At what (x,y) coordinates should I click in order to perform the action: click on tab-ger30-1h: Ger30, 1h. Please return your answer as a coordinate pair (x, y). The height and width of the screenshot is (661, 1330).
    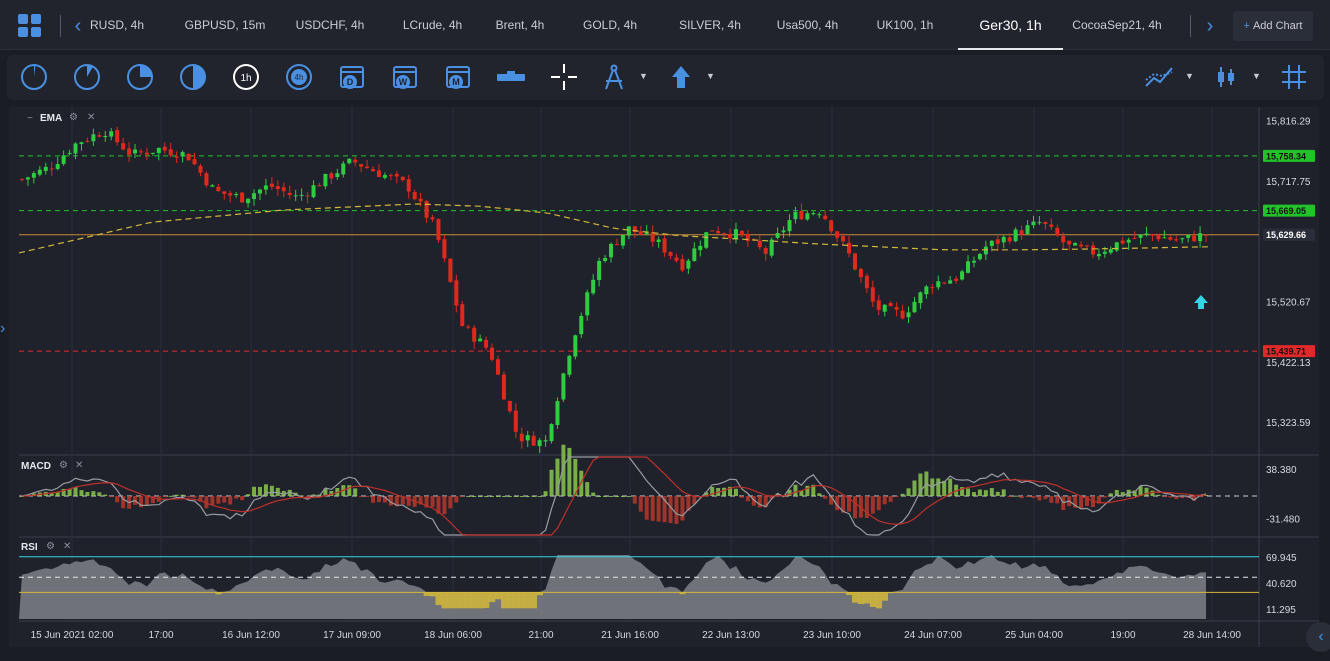
    Looking at the image, I should click on (1010, 25).